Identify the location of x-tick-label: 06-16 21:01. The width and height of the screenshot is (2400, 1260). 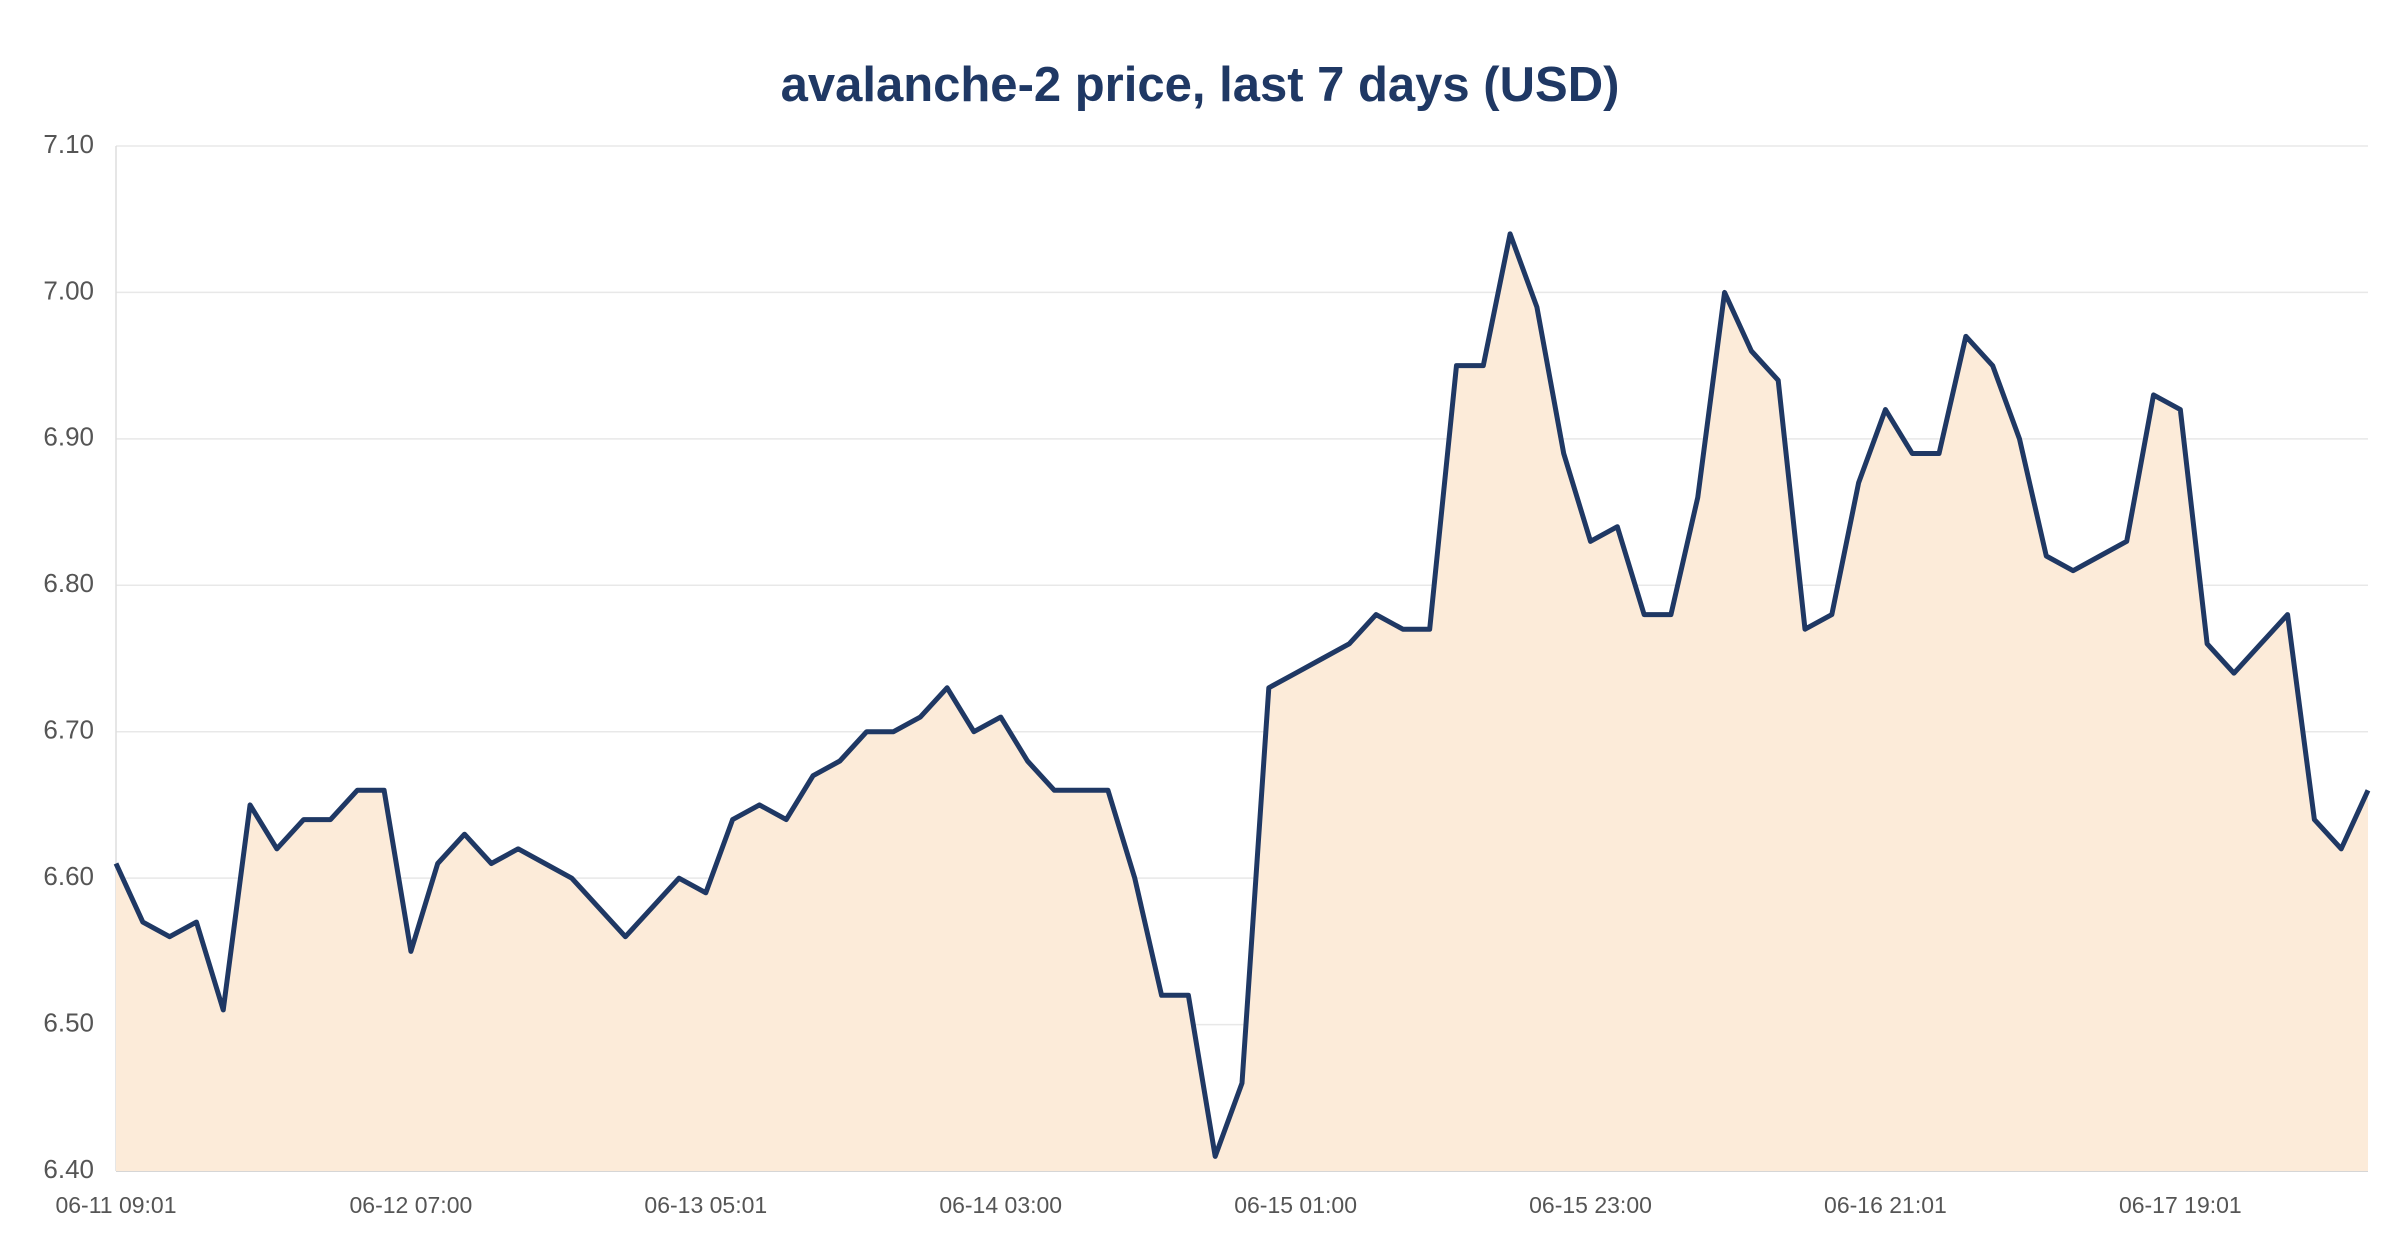
(1885, 1205).